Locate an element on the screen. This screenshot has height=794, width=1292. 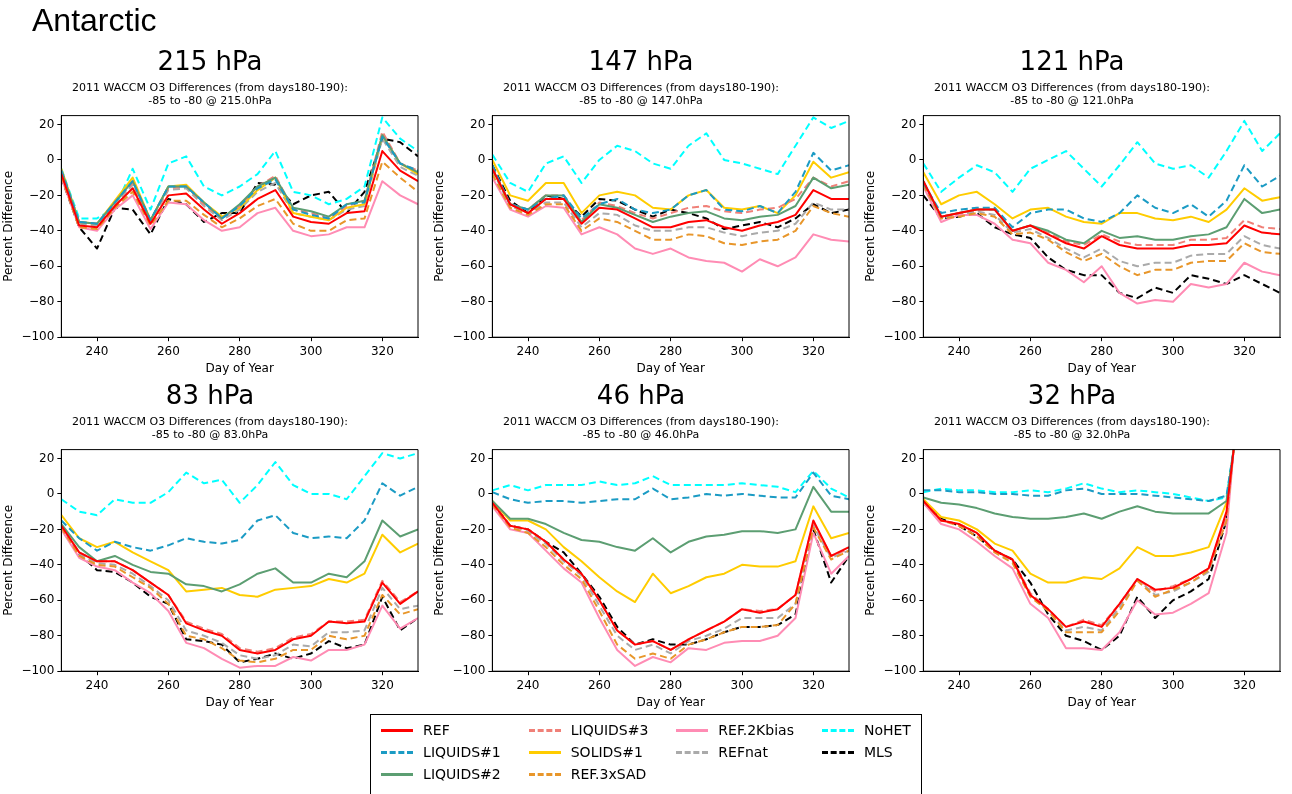
chart-subtitle: 2011 WACCM O3 Differences (from days180-190): -85 to -80 @ 46.0hPa is located at coordinates (641, 427).